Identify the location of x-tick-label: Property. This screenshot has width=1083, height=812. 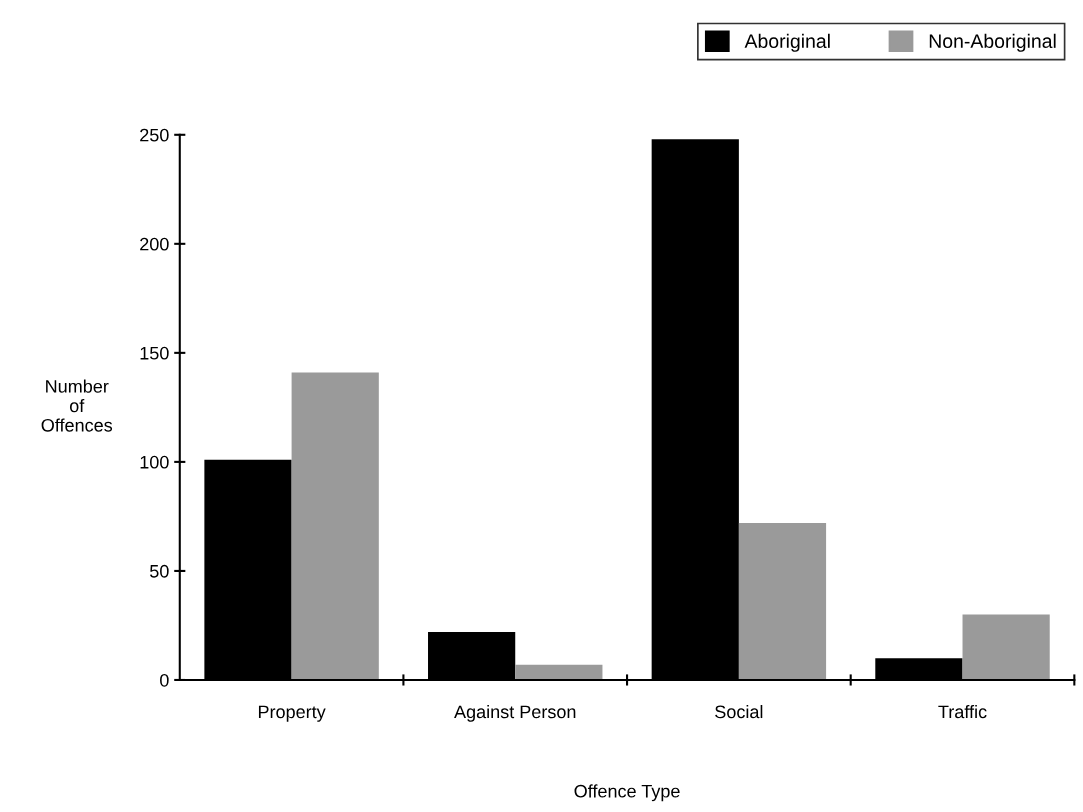
(292, 713).